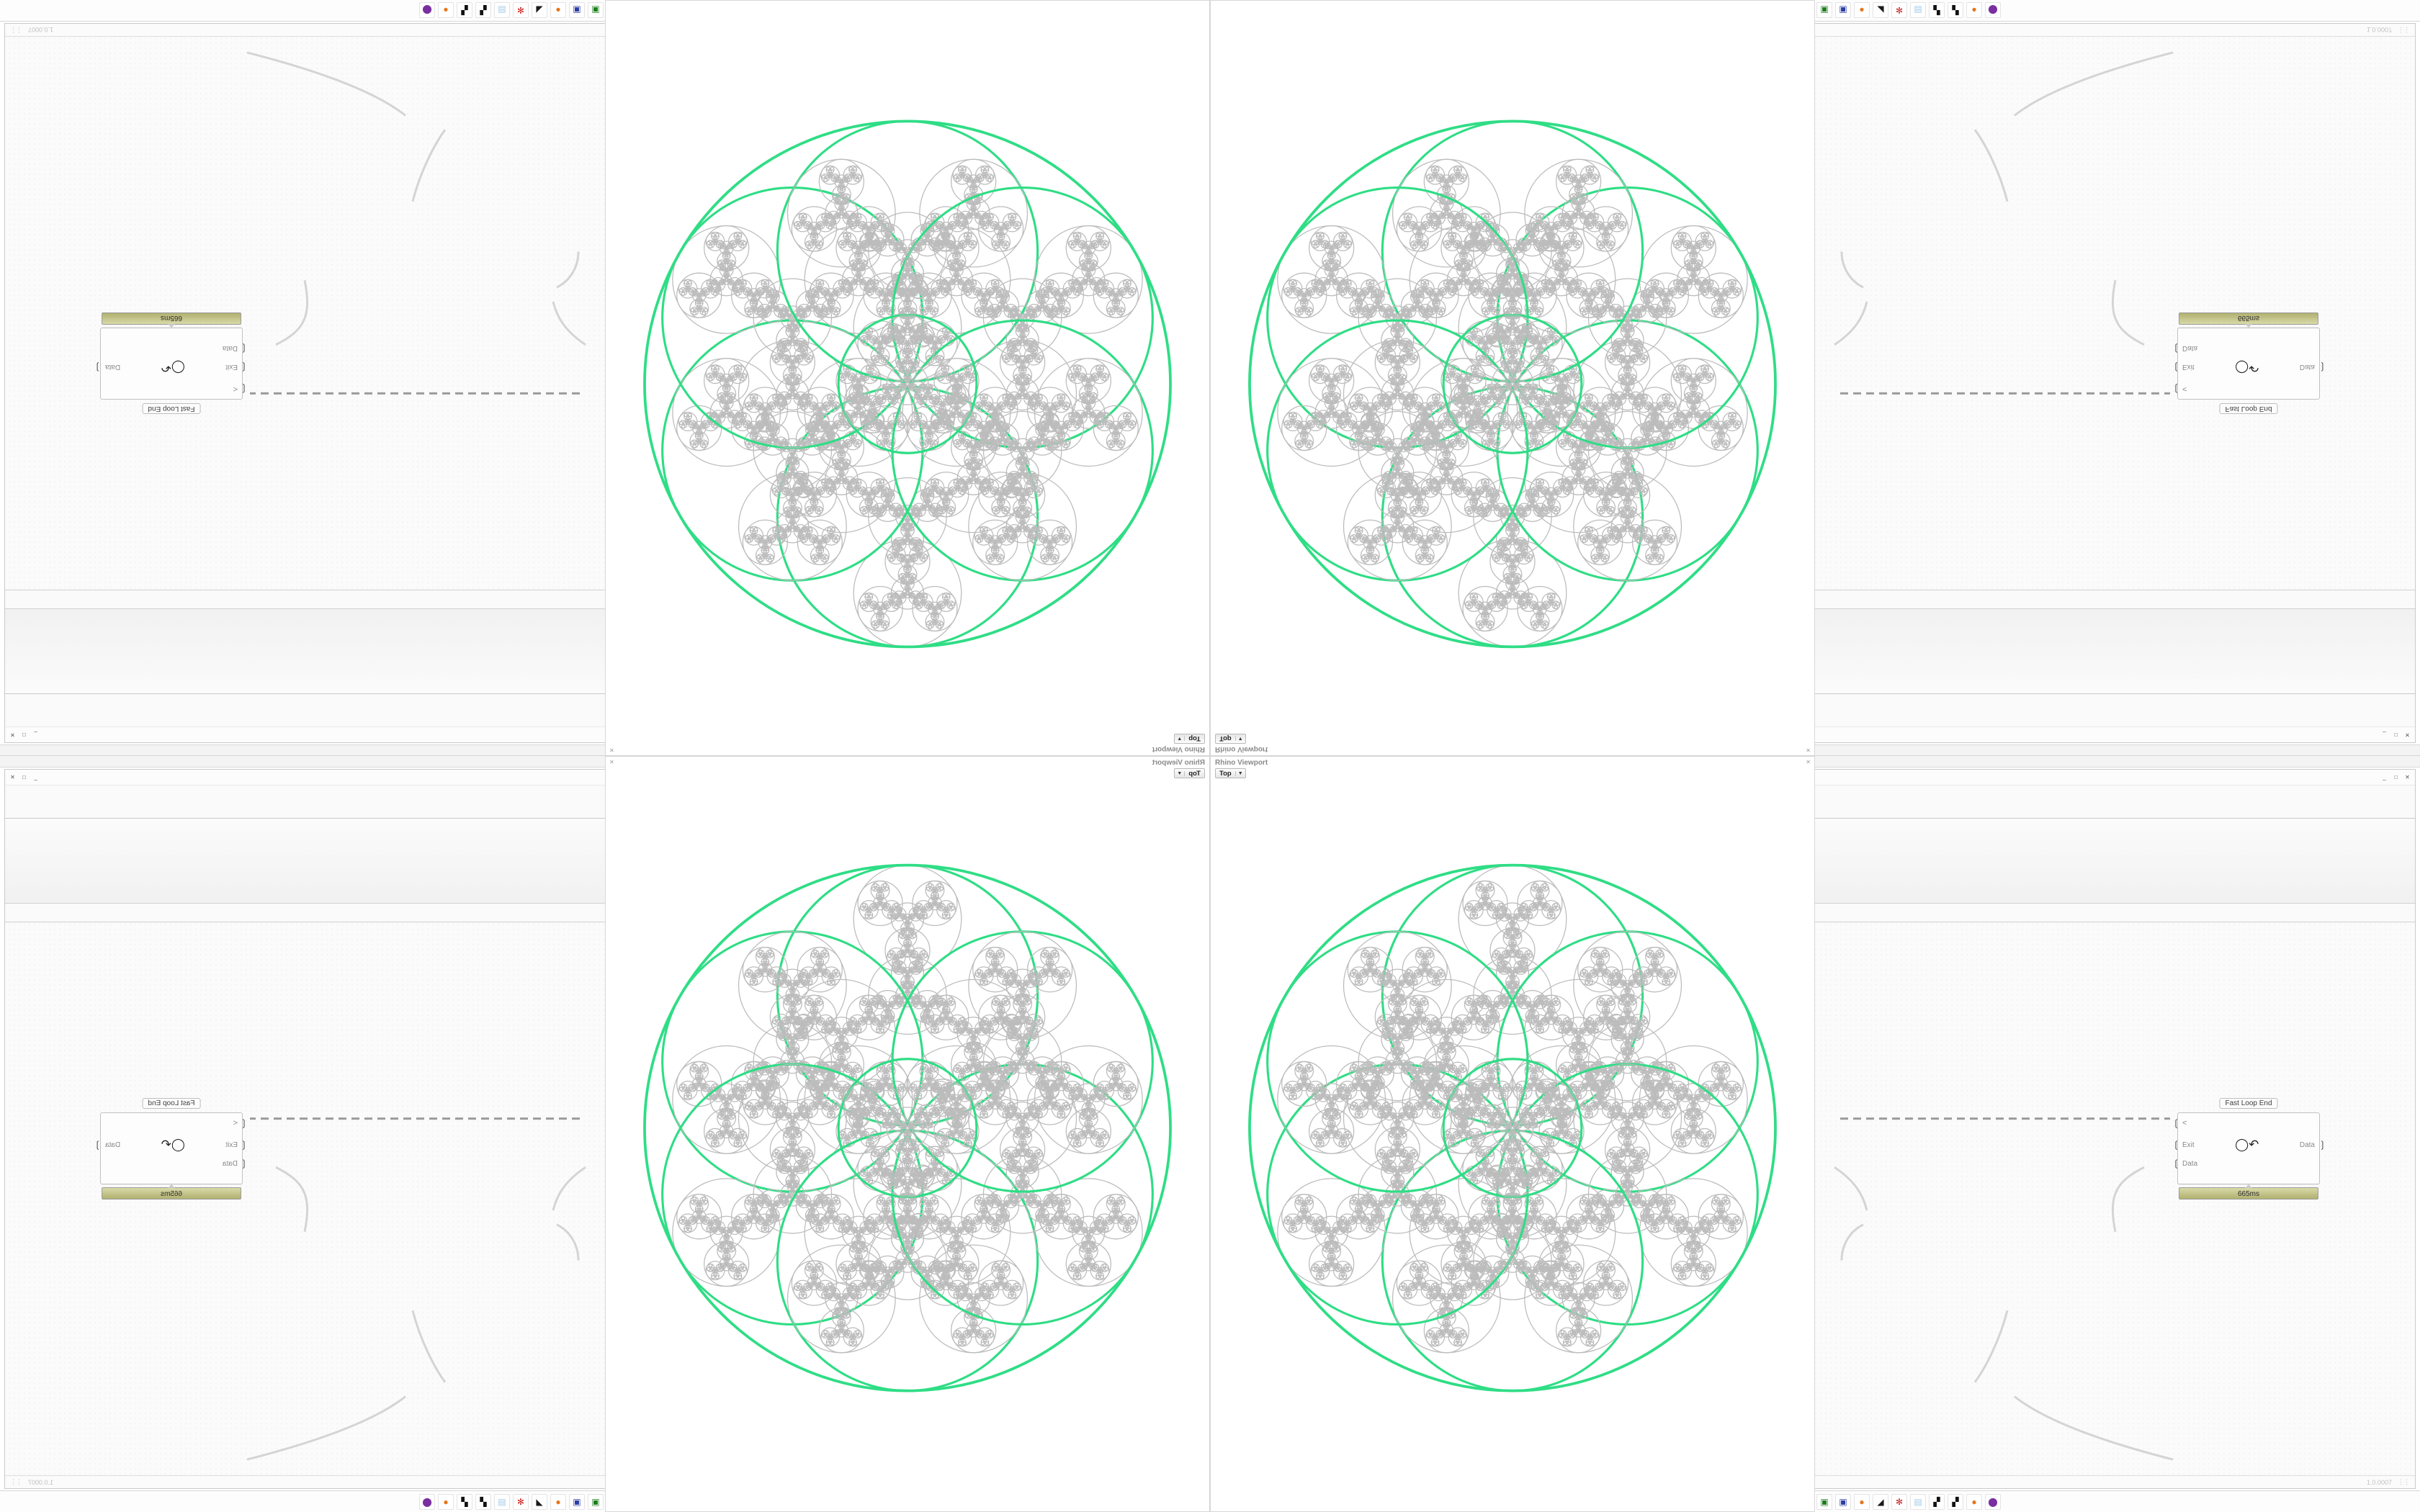  Describe the element at coordinates (173, 367) in the screenshot. I see `loop-exit-icon: ◯↶` at that location.